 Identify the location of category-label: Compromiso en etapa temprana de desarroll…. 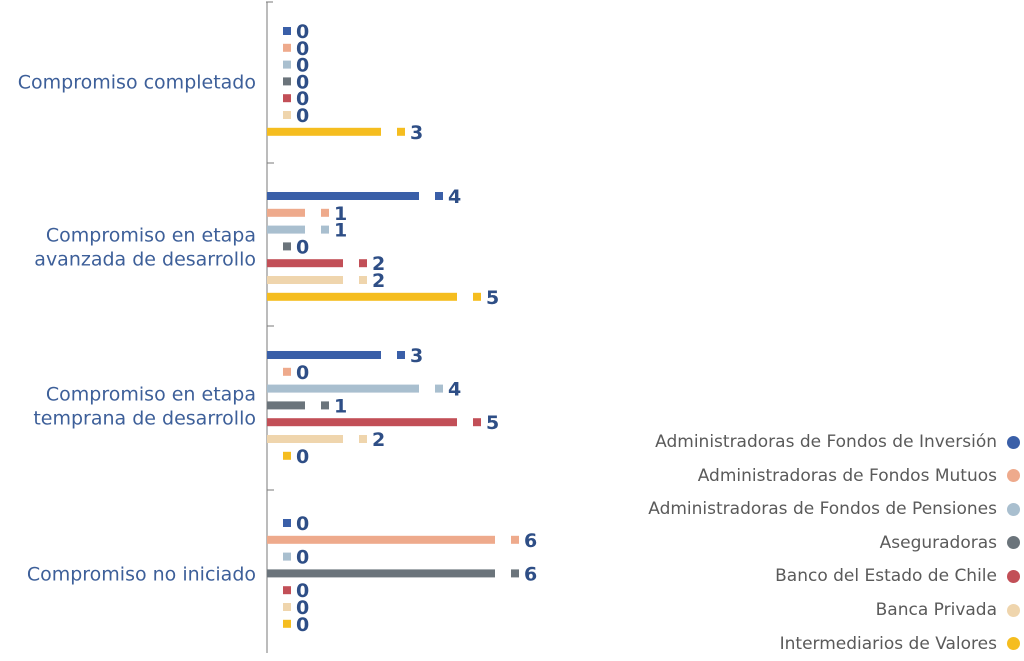
(144, 406).